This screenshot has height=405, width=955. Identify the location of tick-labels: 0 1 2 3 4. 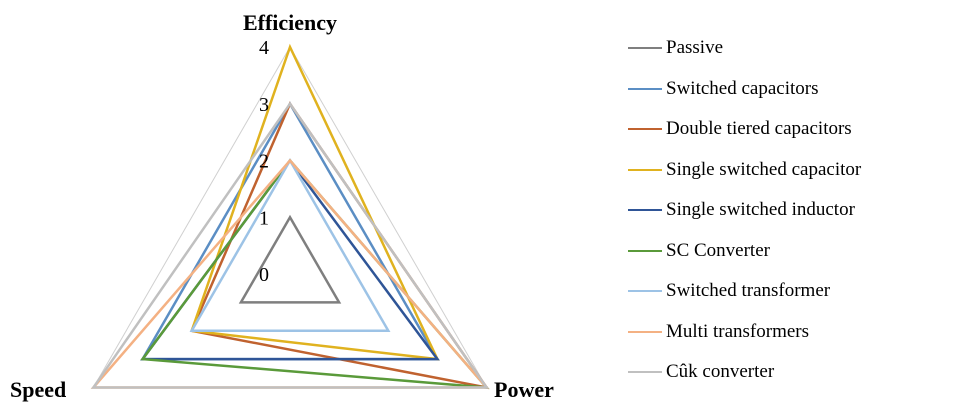
(264, 161).